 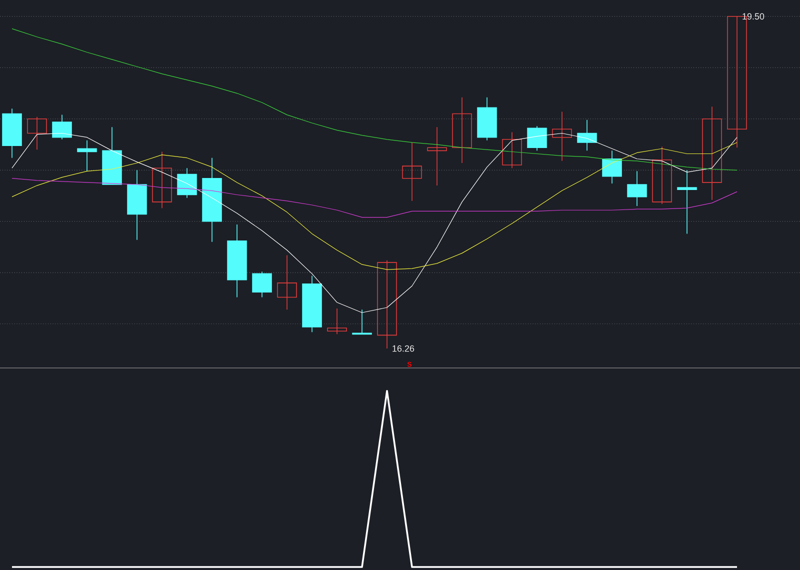 What do you see at coordinates (753, 16) in the screenshot?
I see `annotation: 19.50` at bounding box center [753, 16].